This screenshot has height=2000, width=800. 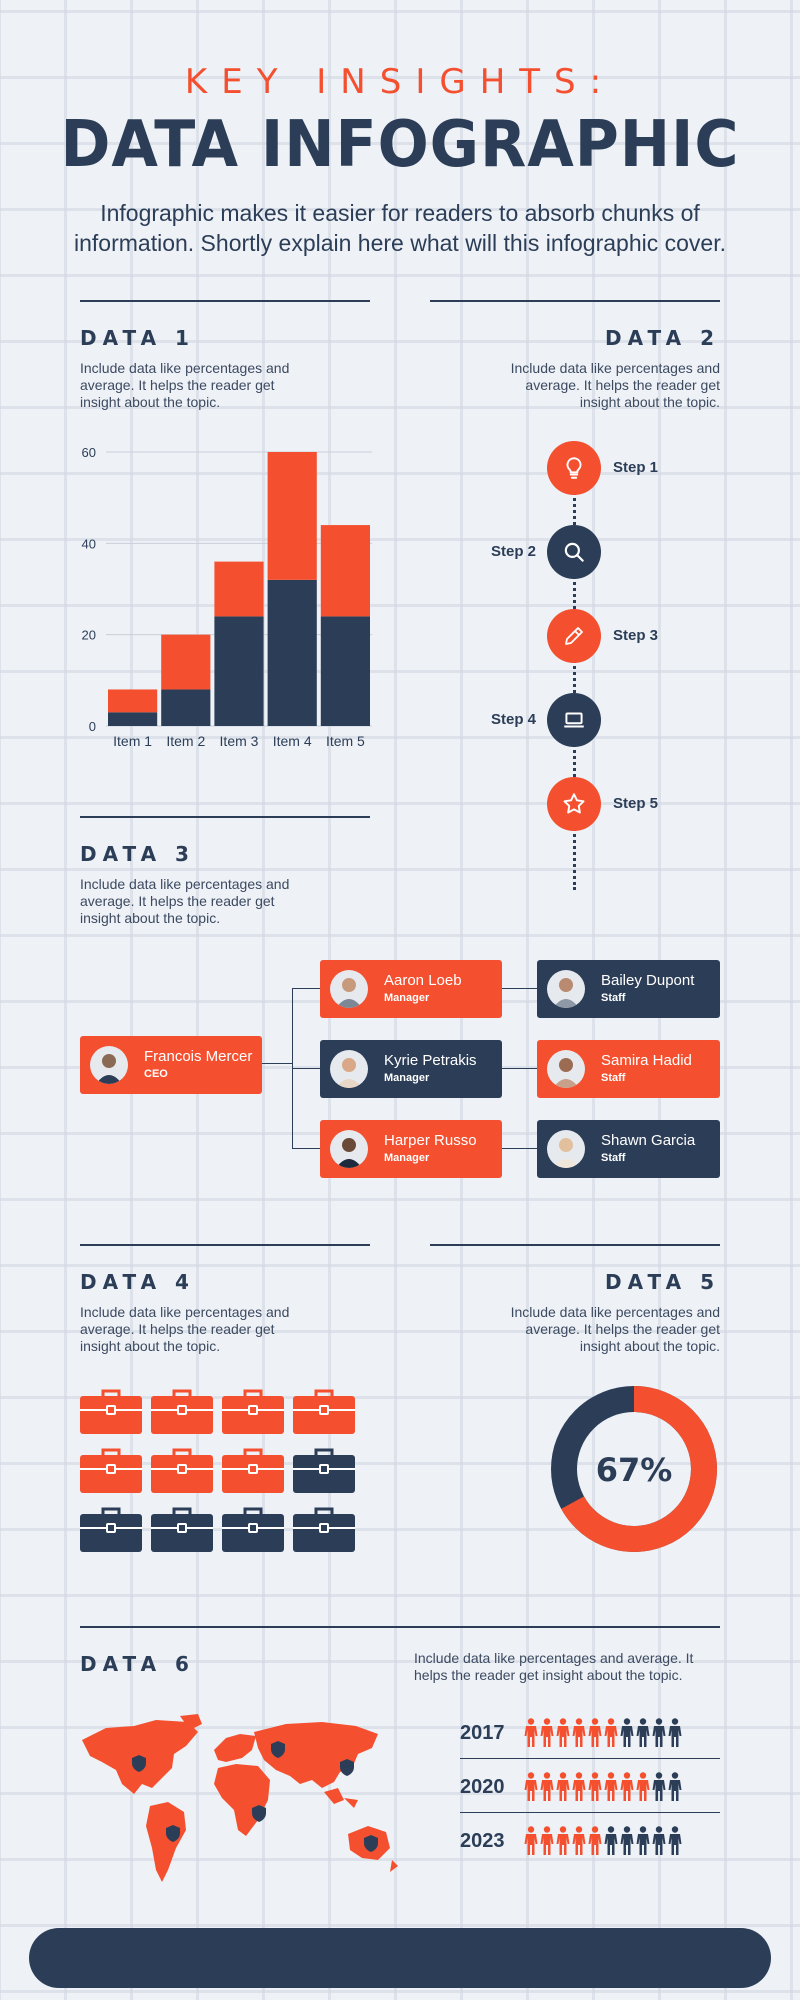 What do you see at coordinates (482, 1733) in the screenshot?
I see `year-label: 2017` at bounding box center [482, 1733].